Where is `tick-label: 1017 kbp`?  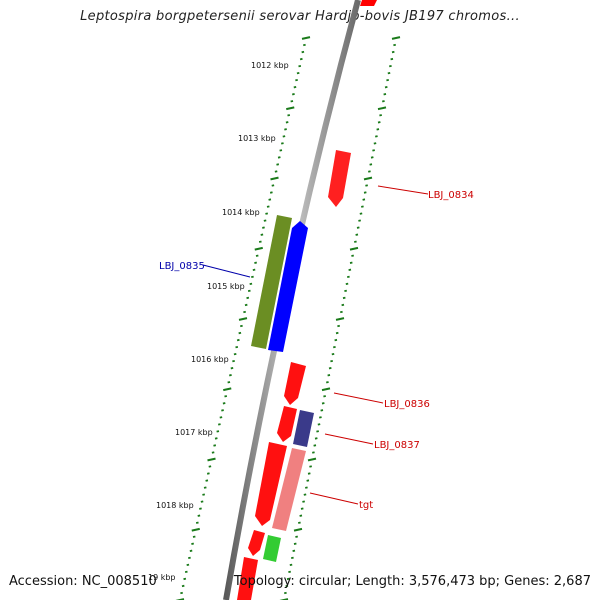 tick-label: 1017 kbp is located at coordinates (194, 432).